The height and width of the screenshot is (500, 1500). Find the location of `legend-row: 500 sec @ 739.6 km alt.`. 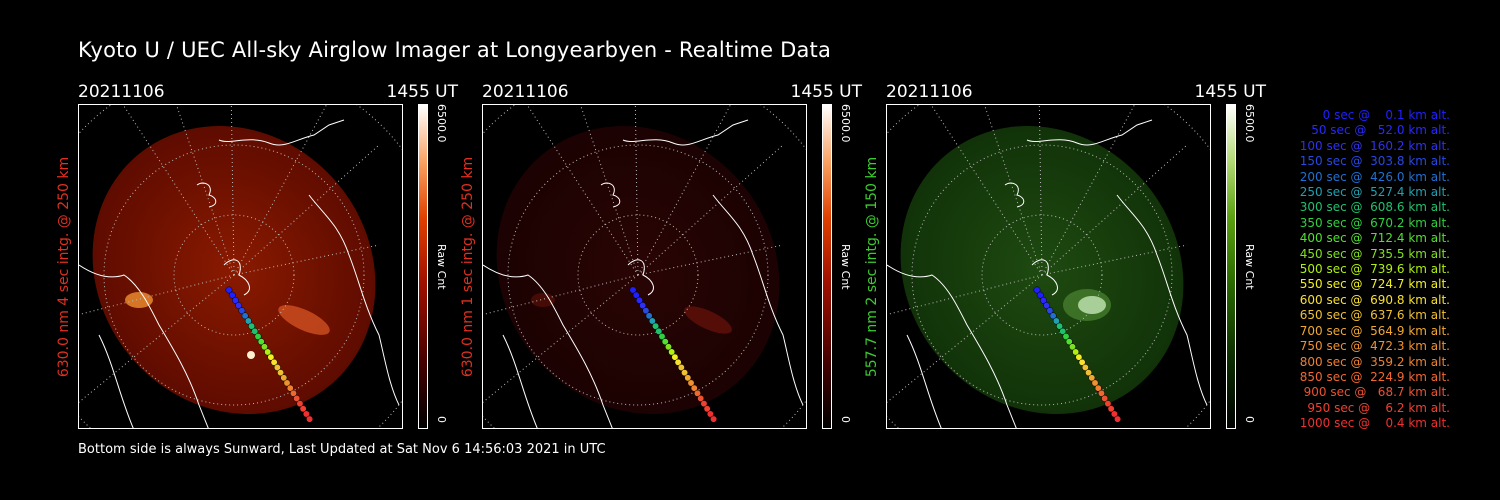

legend-row: 500 sec @ 739.6 km alt. is located at coordinates (1372, 269).